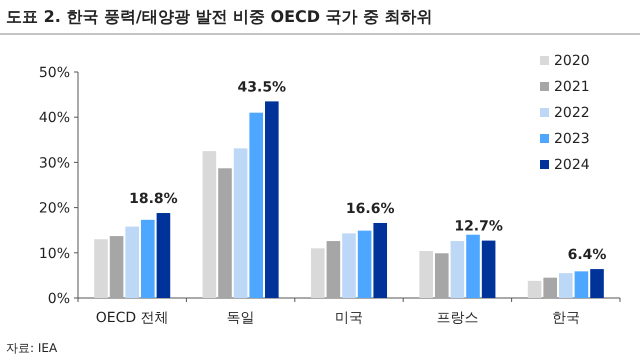  I want to click on x-tick-label: 프랑스, so click(457, 318).